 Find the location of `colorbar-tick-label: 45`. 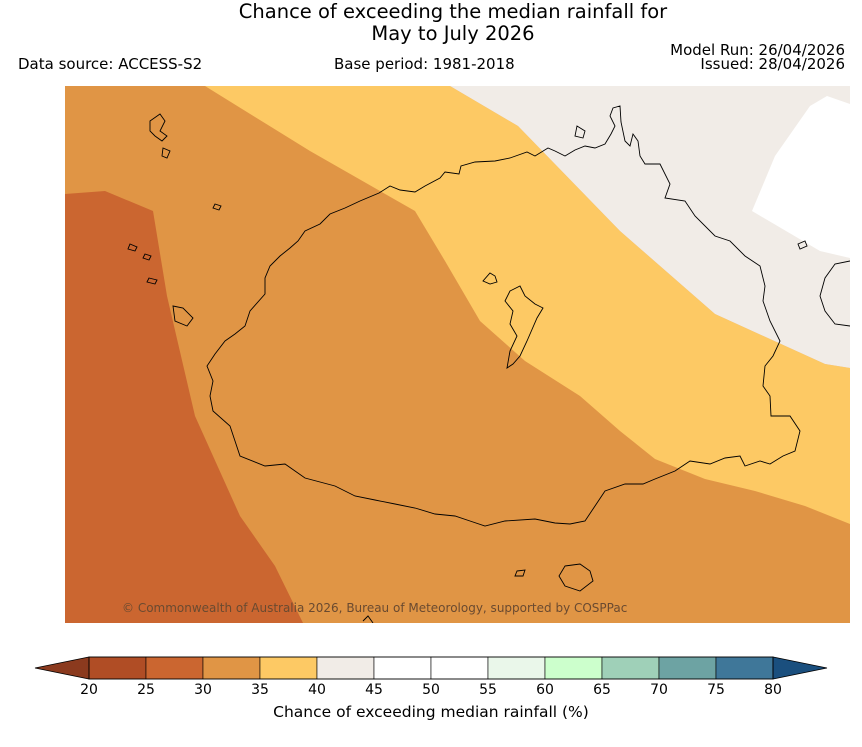

colorbar-tick-label: 45 is located at coordinates (374, 690).